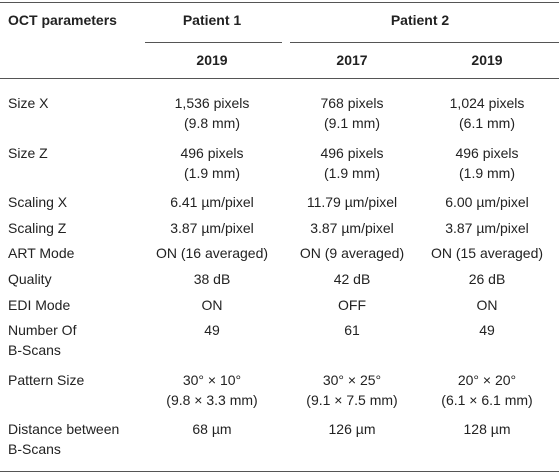 This screenshot has height=474, width=559. What do you see at coordinates (487, 103) in the screenshot?
I see `cell: 1,024 pixels` at bounding box center [487, 103].